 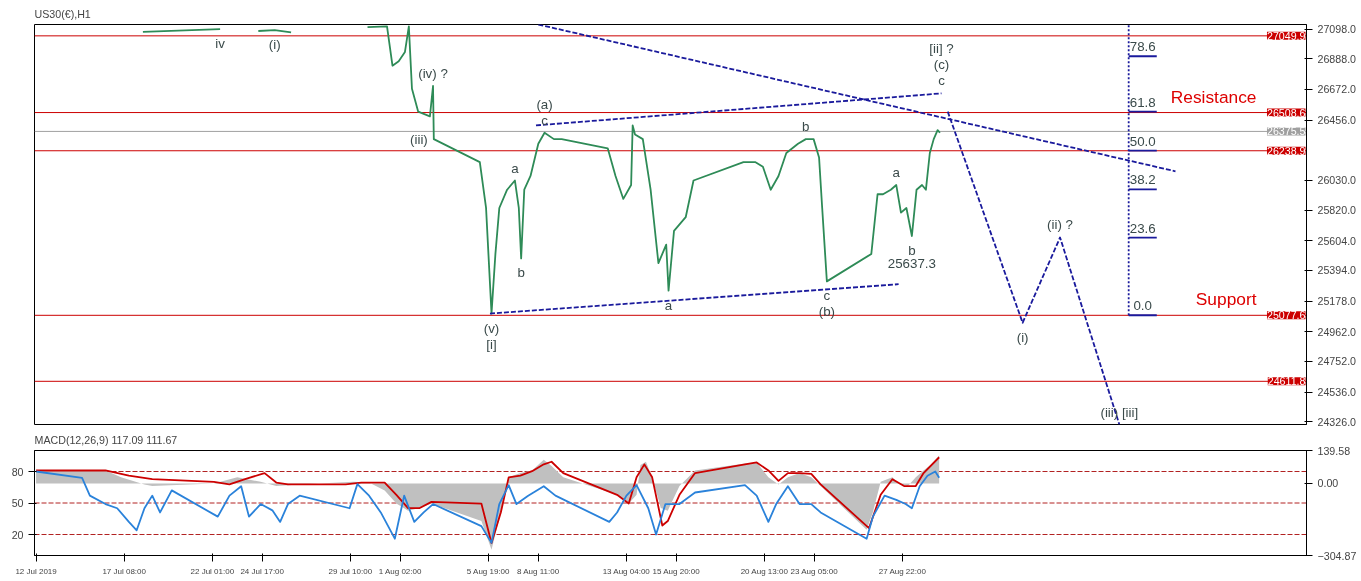 I want to click on x-tick-label: 22 Jul 01:00, so click(x=212, y=571).